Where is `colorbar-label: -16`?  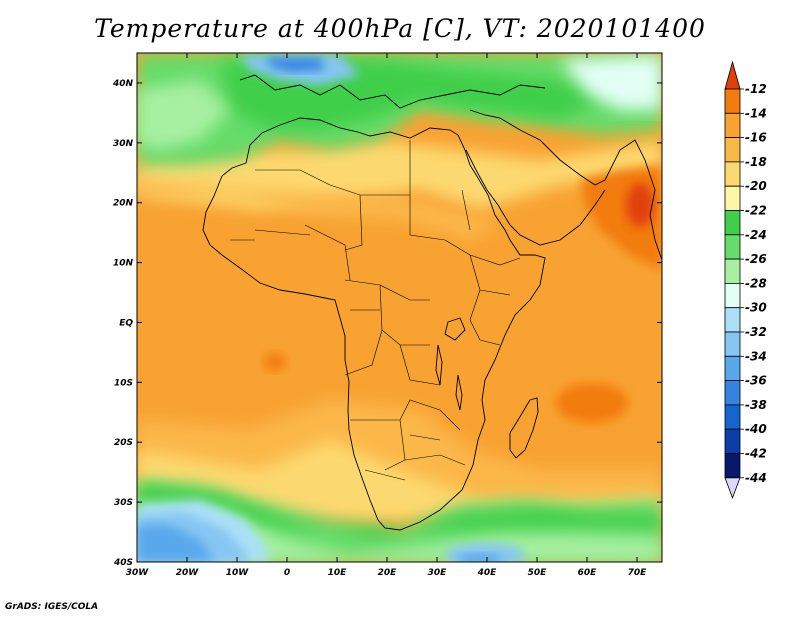
colorbar-label: -16 is located at coordinates (756, 138).